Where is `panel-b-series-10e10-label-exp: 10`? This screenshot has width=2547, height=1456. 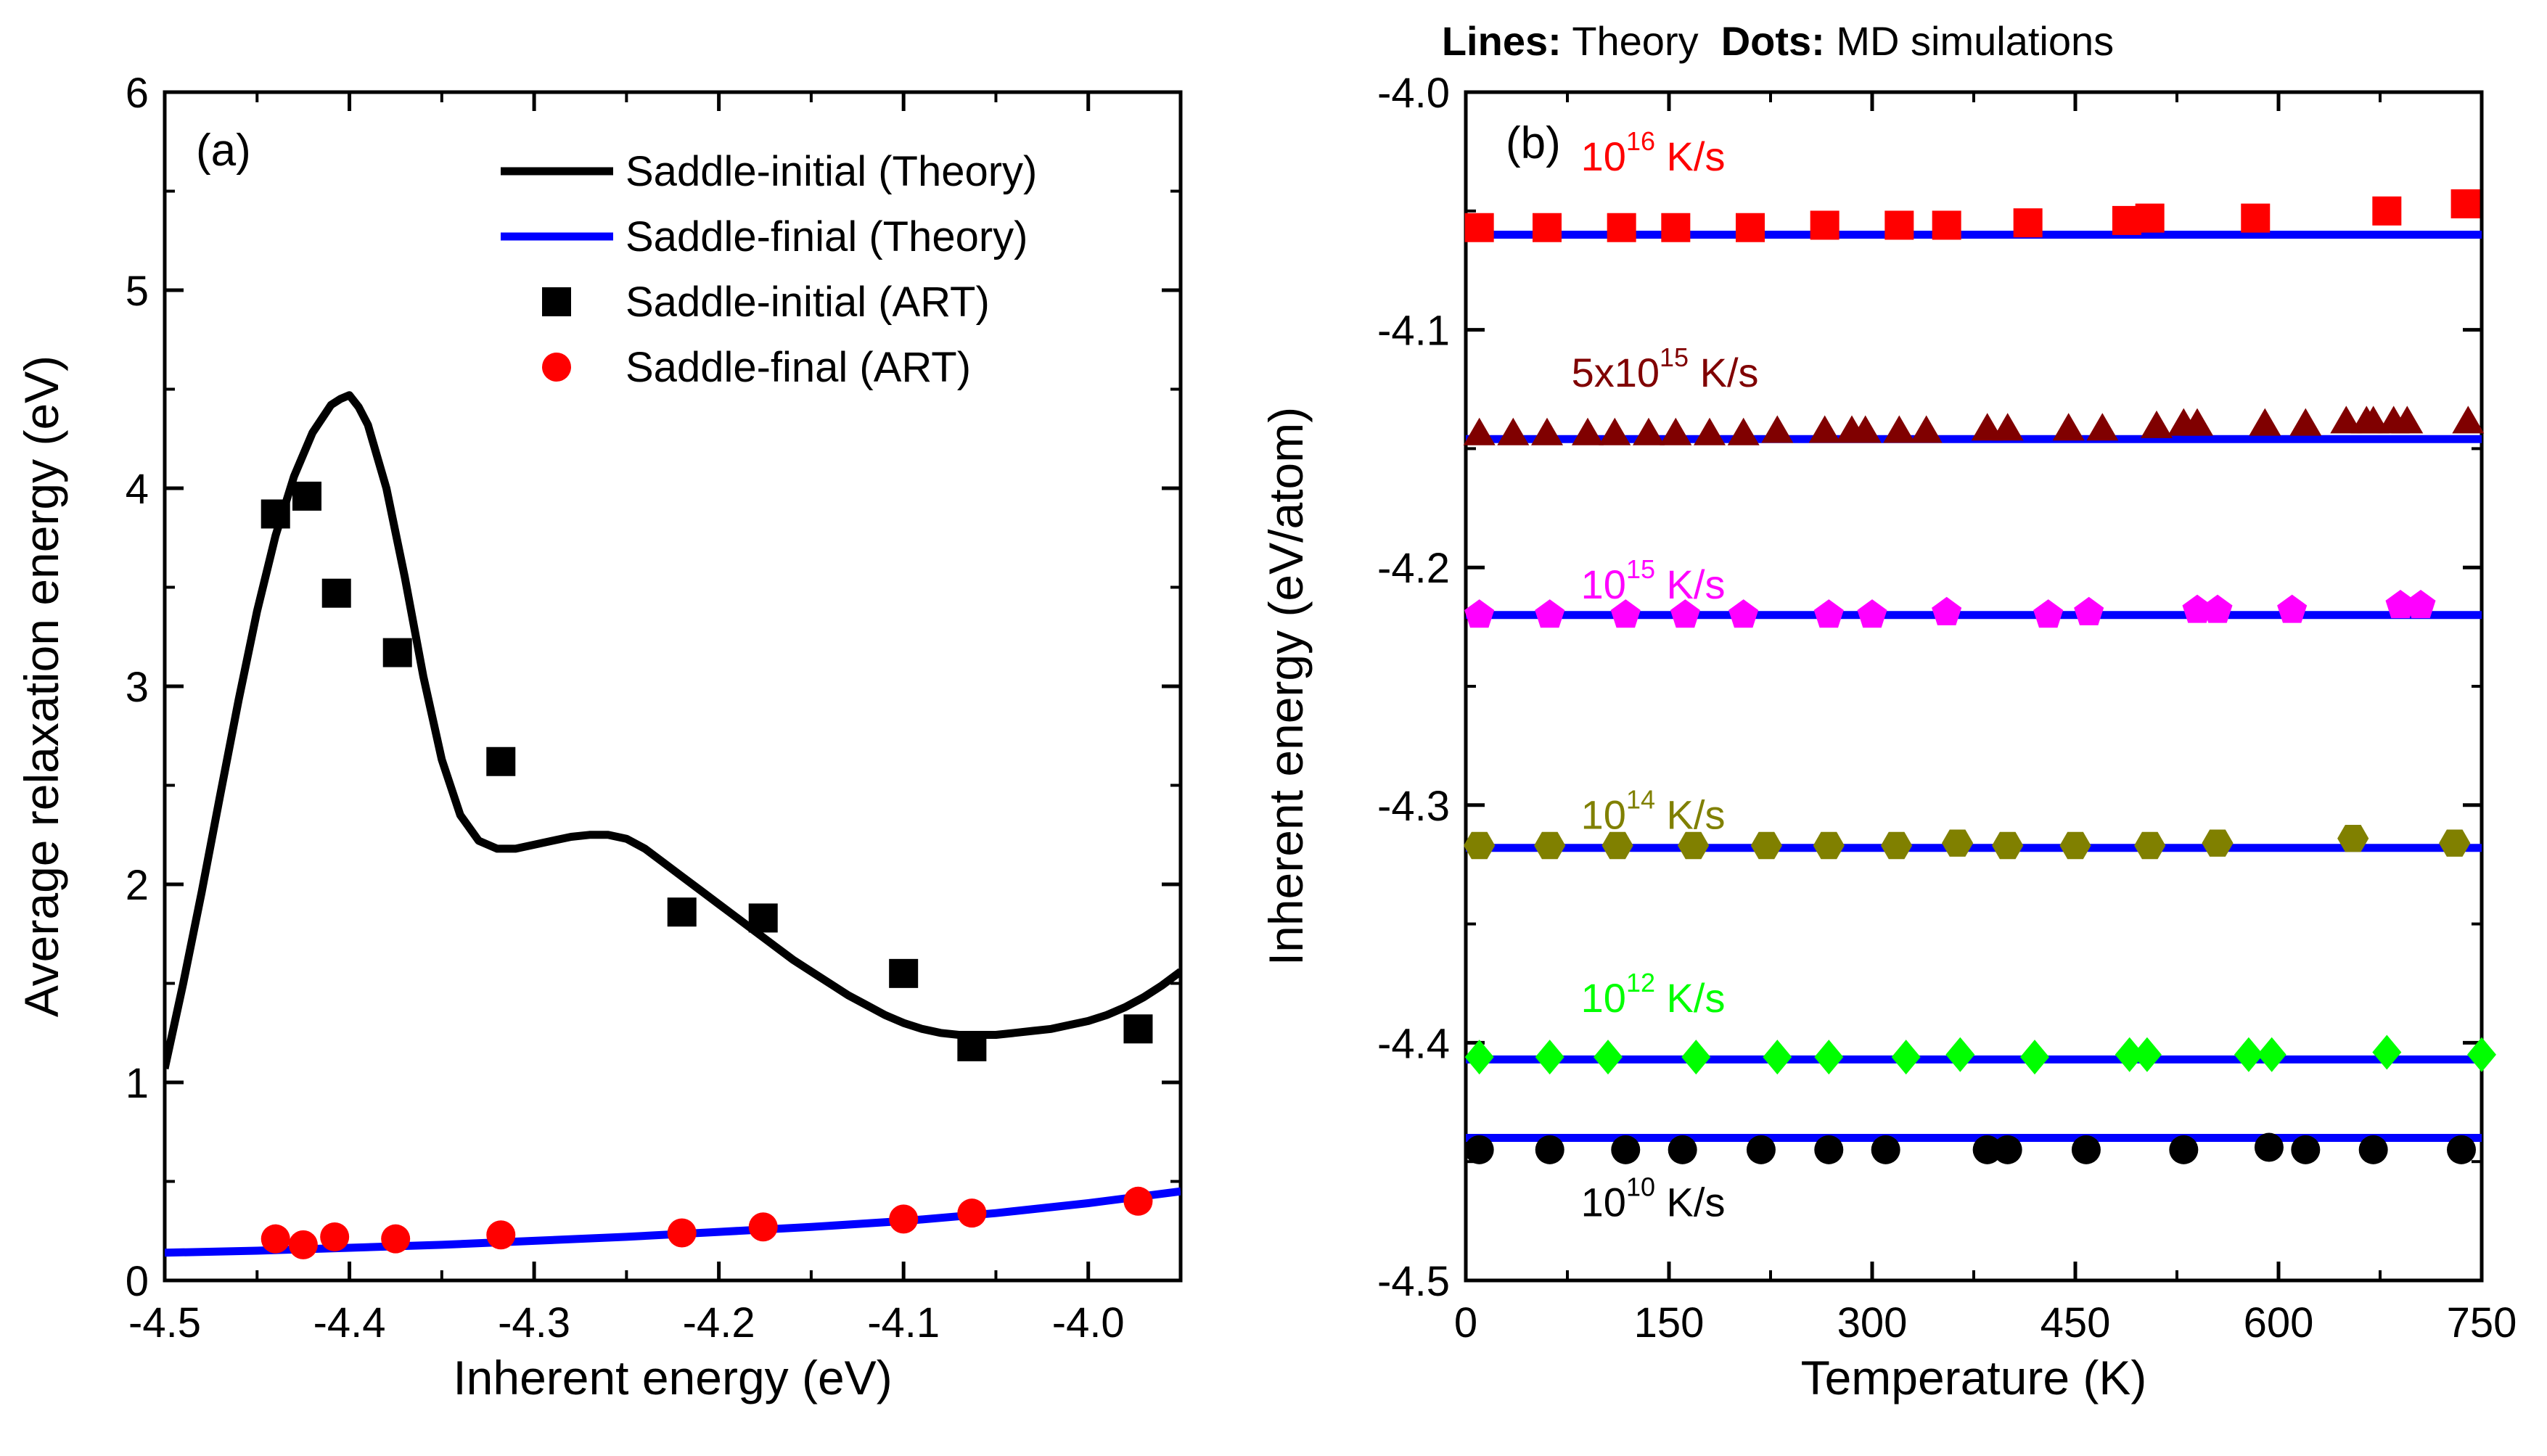 panel-b-series-10e10-label-exp: 10 is located at coordinates (1640, 1187).